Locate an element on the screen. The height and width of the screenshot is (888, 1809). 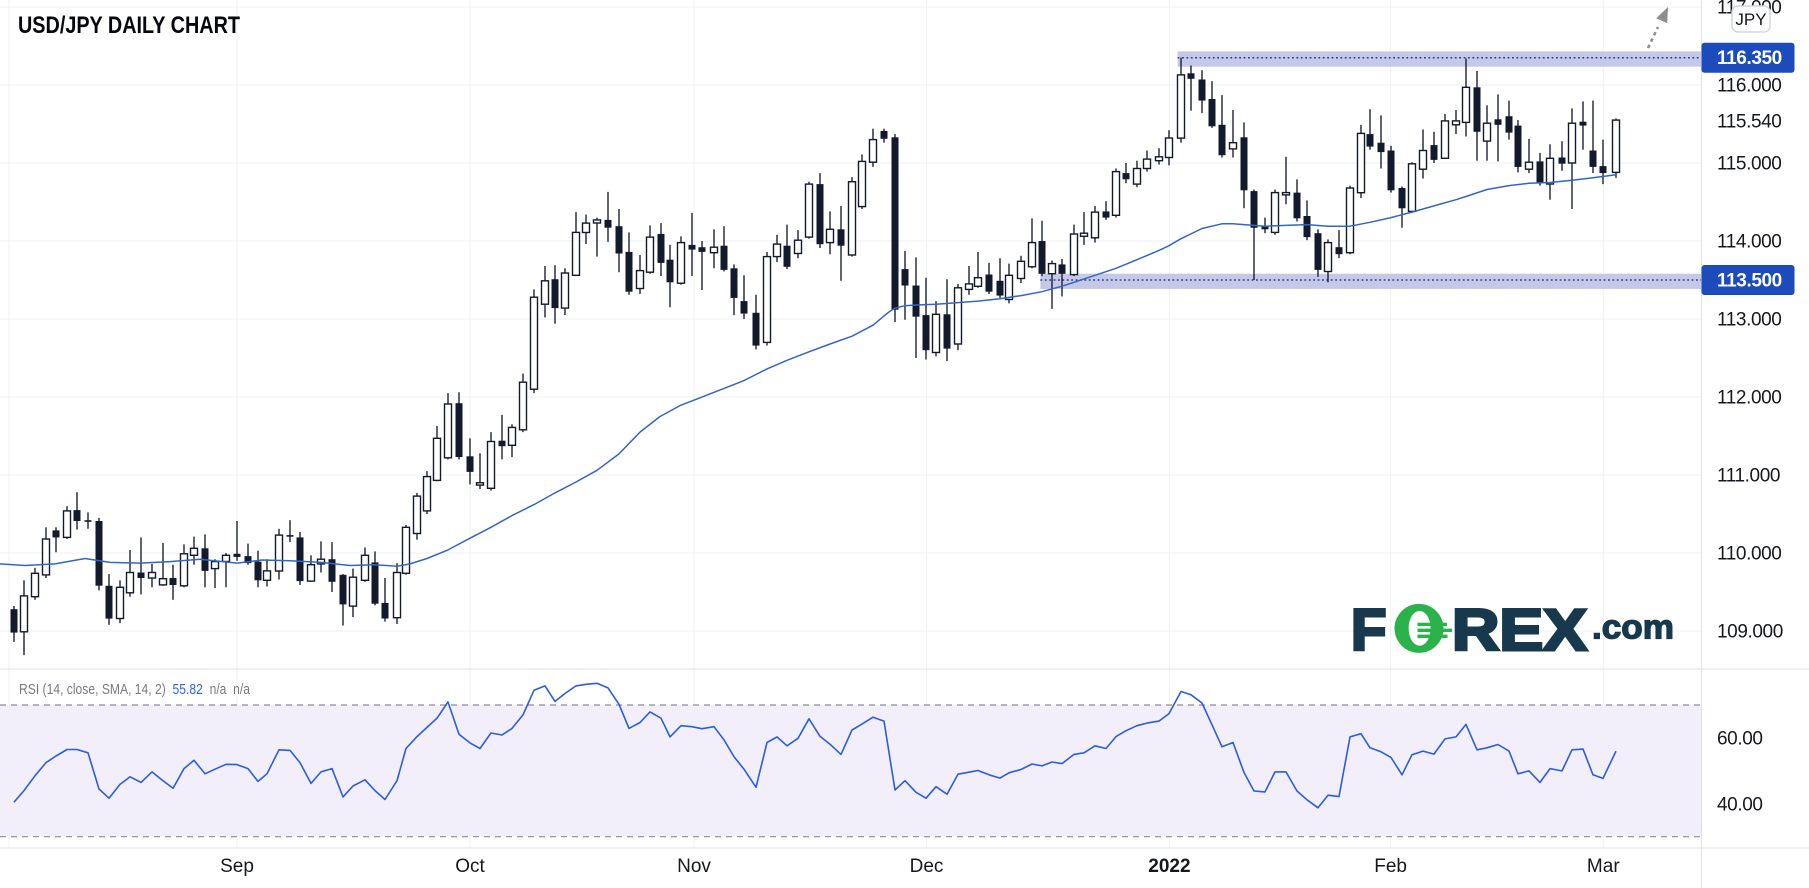
svg-text: 116.000 is located at coordinates (1749, 86).